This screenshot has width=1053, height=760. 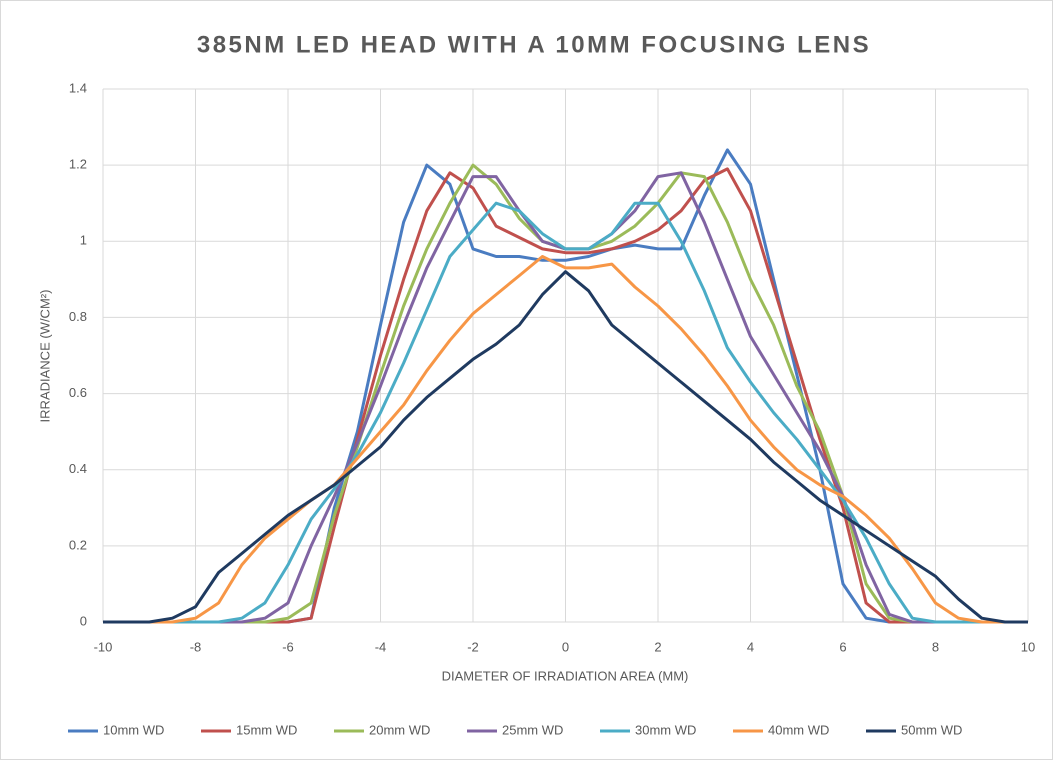 What do you see at coordinates (473, 646) in the screenshot?
I see `x-tick-label: -2` at bounding box center [473, 646].